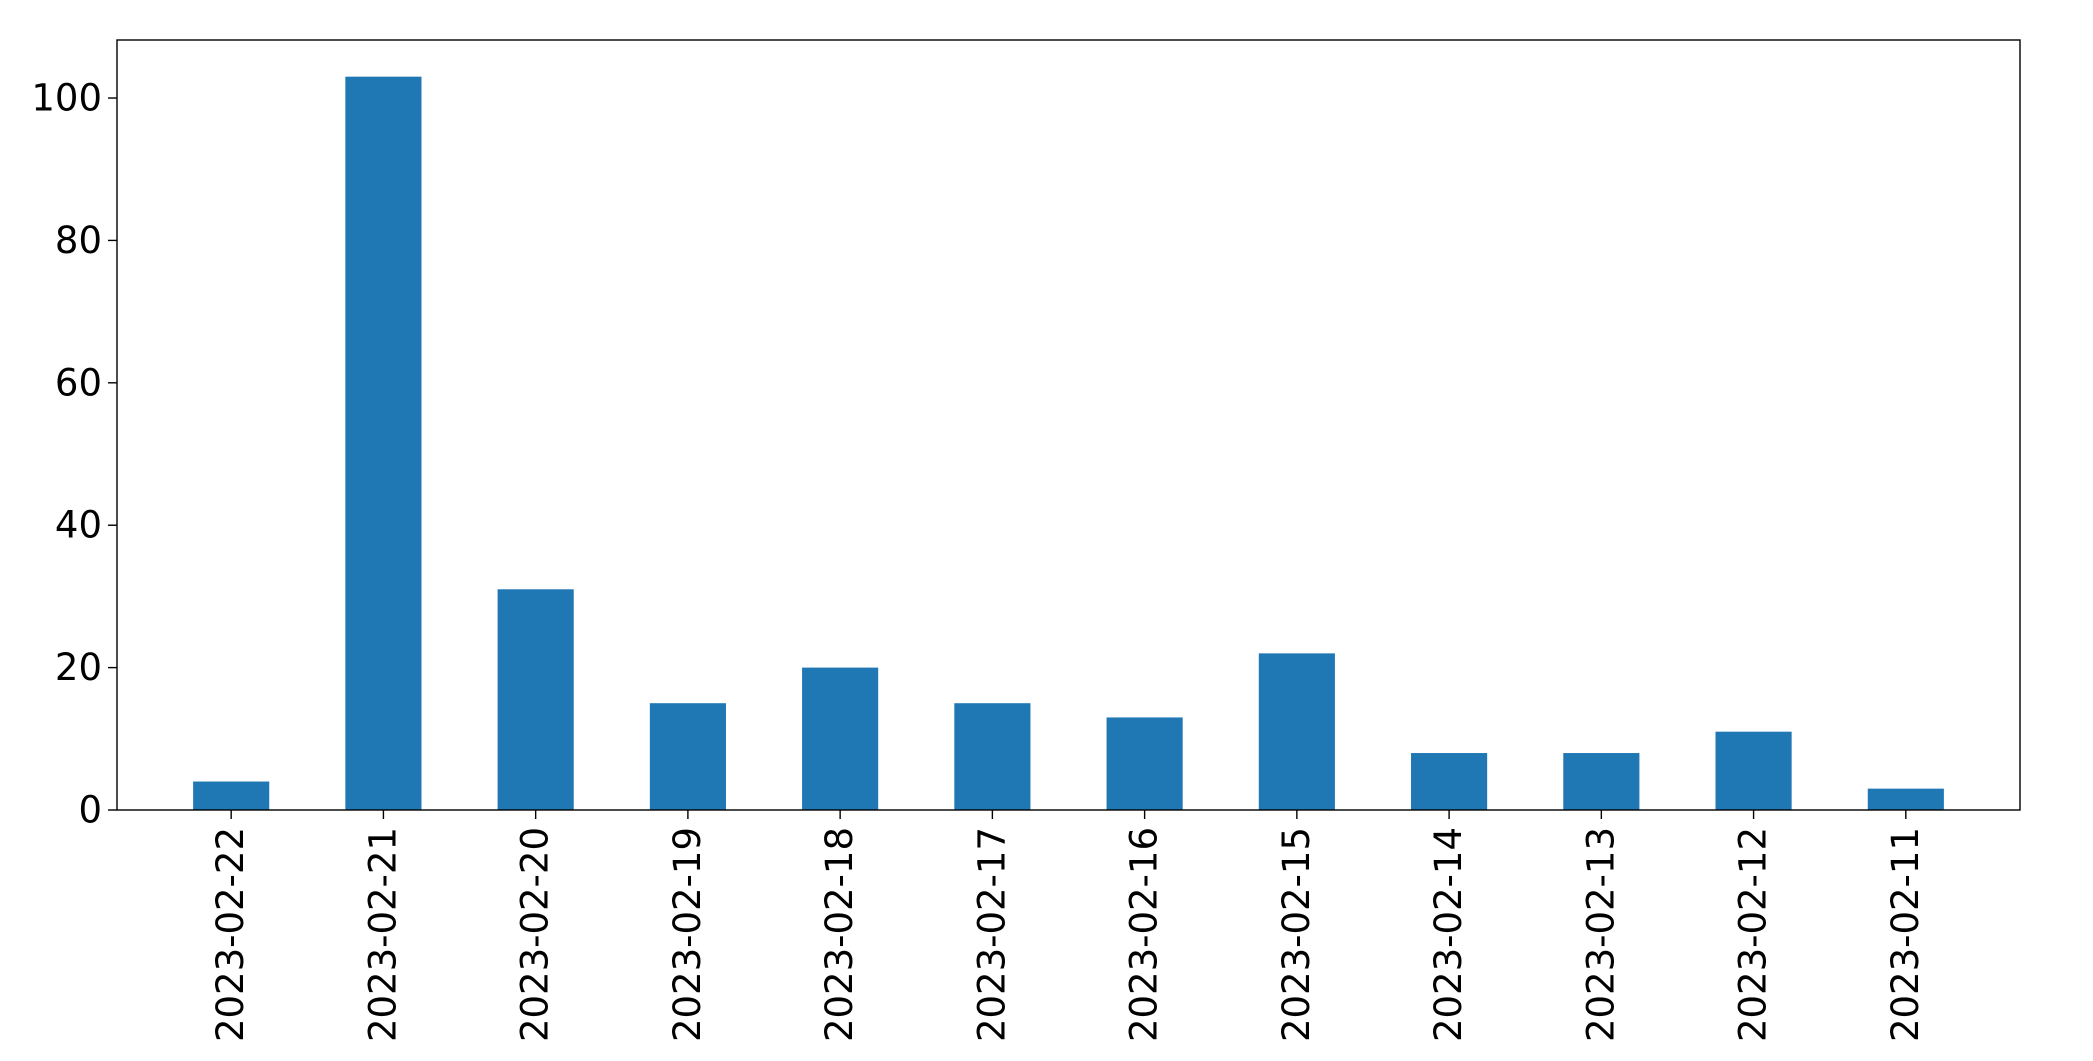  Describe the element at coordinates (687, 934) in the screenshot. I see `x-tick-label-2023-02-19: 2023-02-19` at that location.